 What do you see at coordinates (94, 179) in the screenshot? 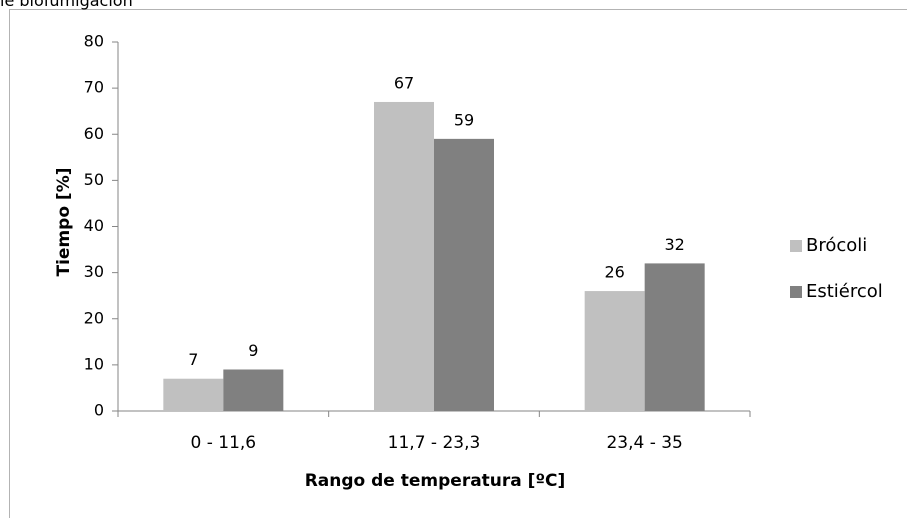
I see `y-tick-label: 50` at bounding box center [94, 179].